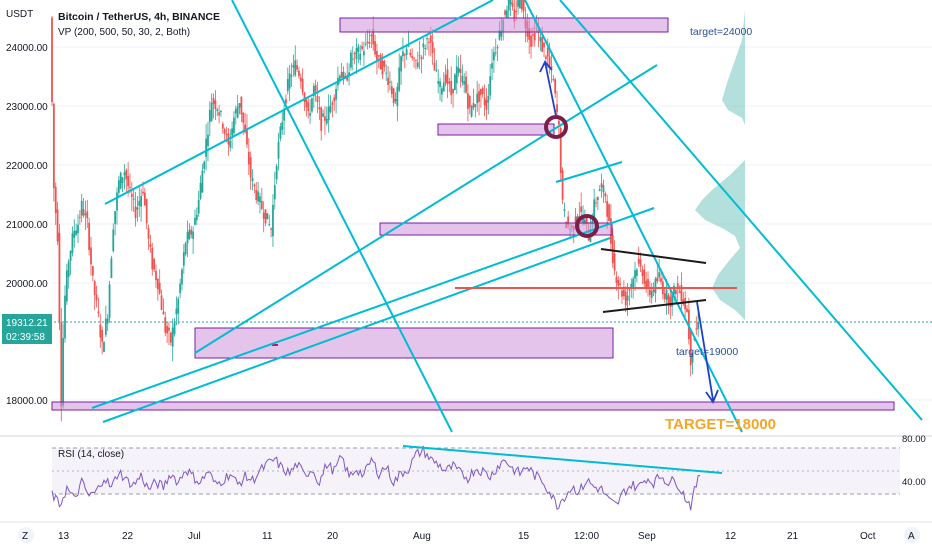 The width and height of the screenshot is (932, 550). I want to click on x-tick-label: 15, so click(524, 536).